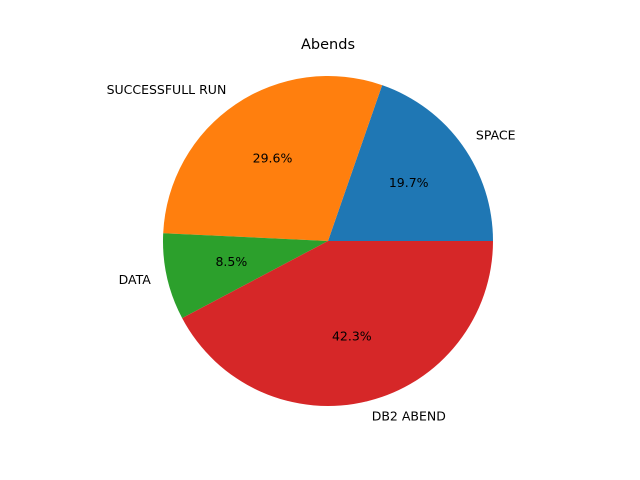 The height and width of the screenshot is (480, 640). What do you see at coordinates (135, 279) in the screenshot?
I see `slice-label-data: DATA` at bounding box center [135, 279].